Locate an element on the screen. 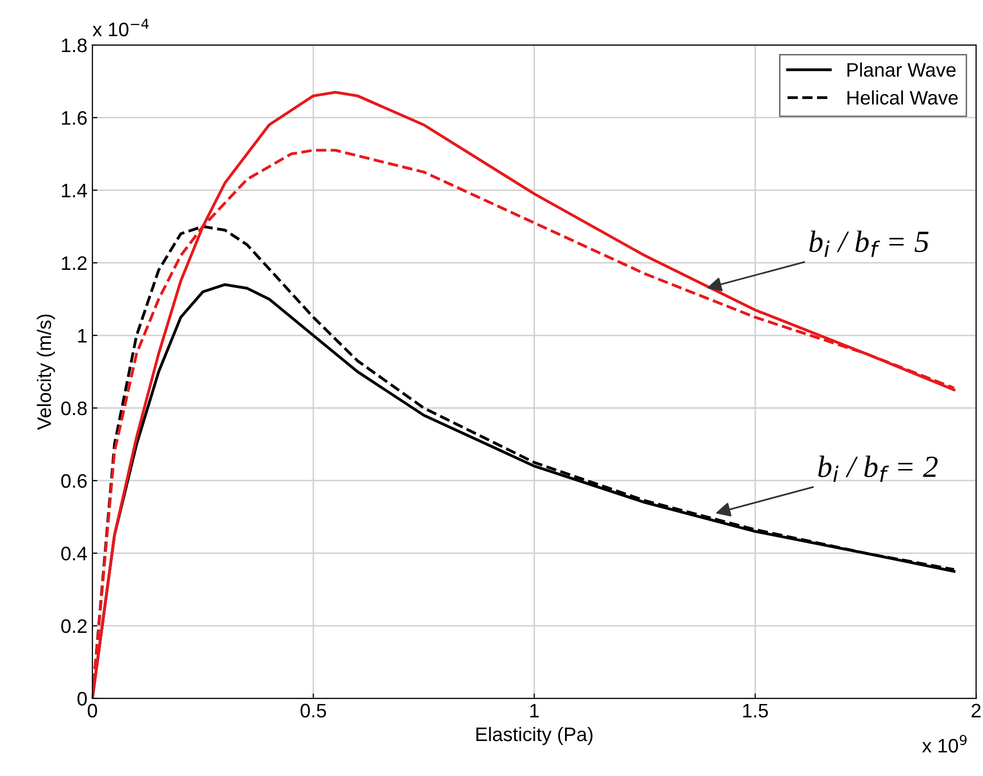  text: x 10$^{−4}$ is located at coordinates (120, 27).